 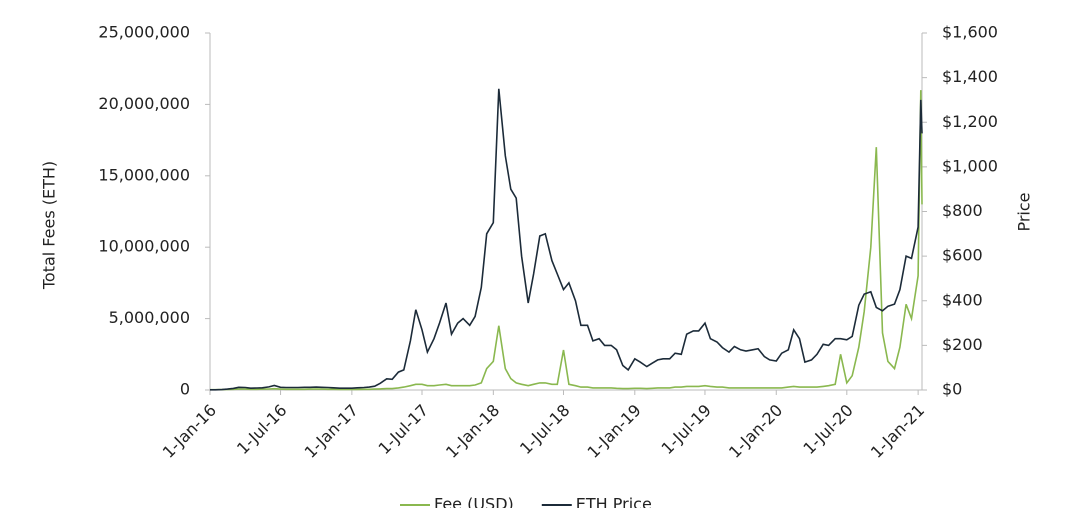 I want to click on y-tick-label: 10,000,000, so click(x=144, y=246).